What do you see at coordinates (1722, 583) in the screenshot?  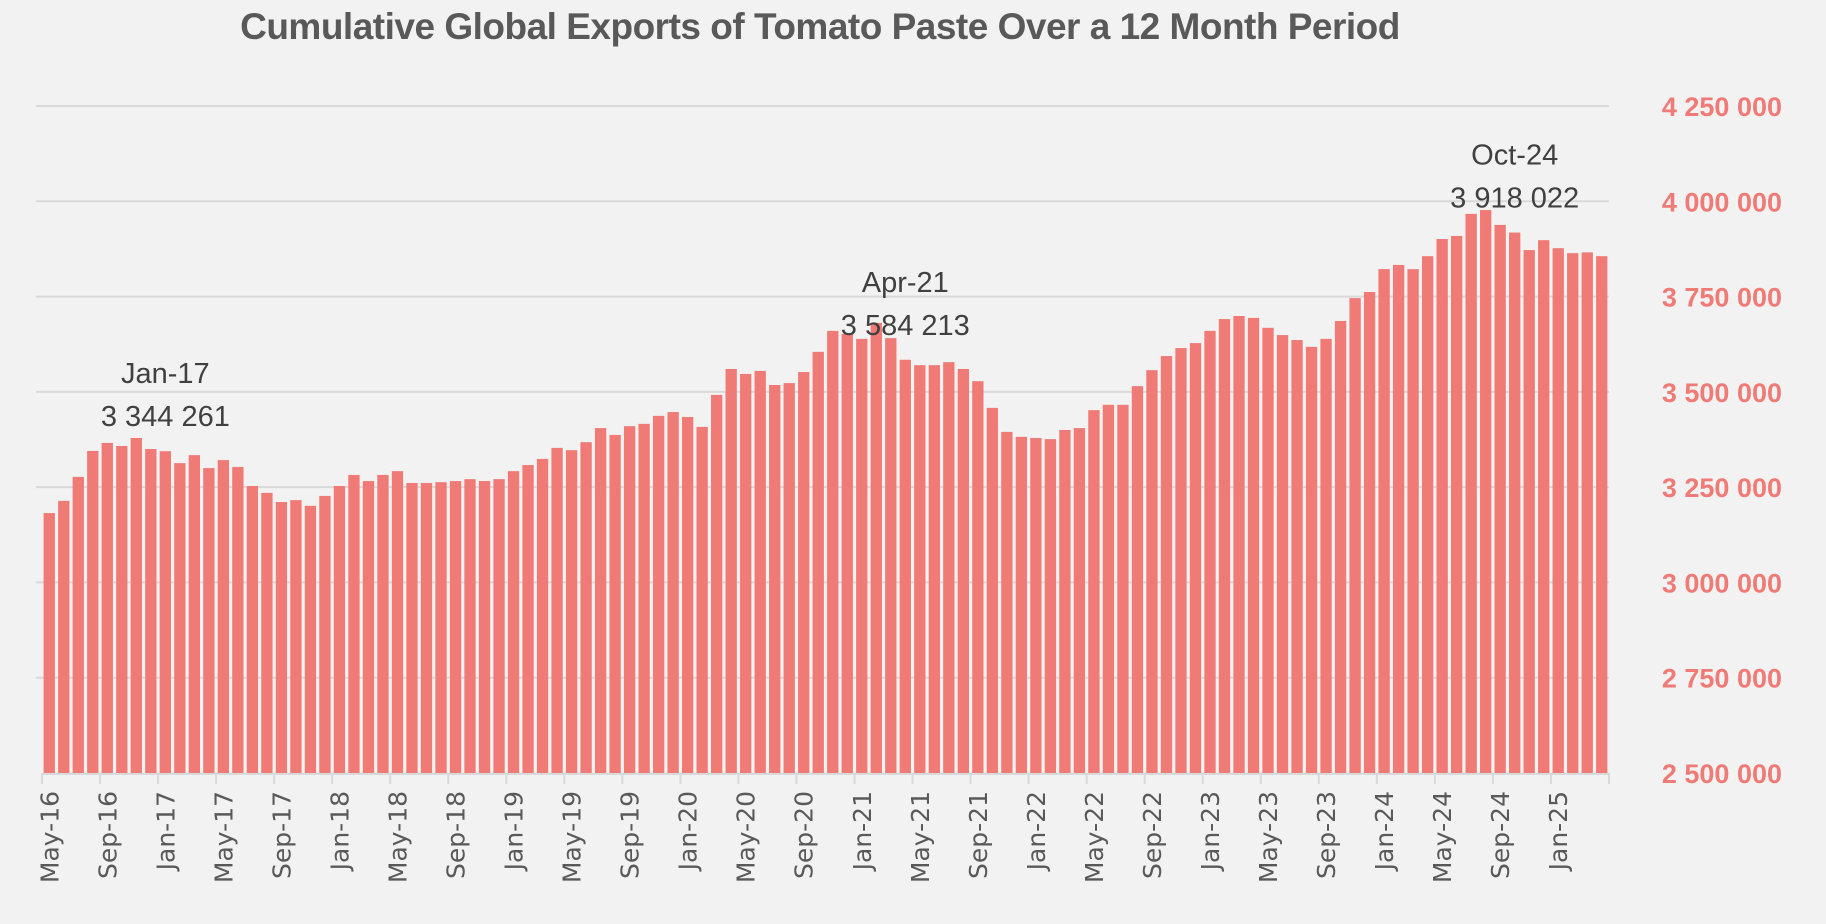 I see `y-tick-label: 3 000 000` at bounding box center [1722, 583].